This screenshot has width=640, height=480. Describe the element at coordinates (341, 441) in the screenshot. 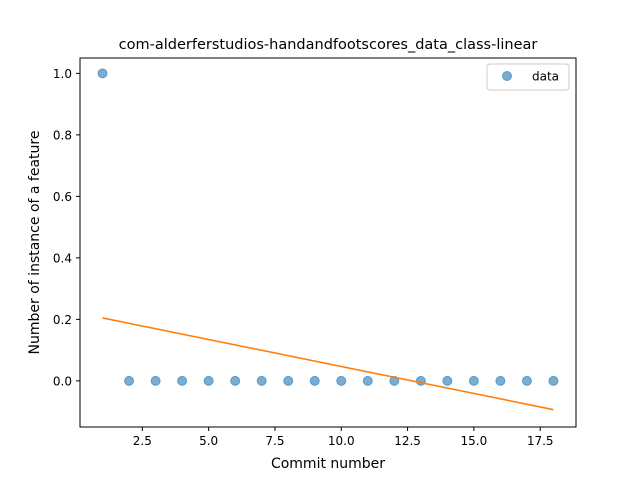

I see `x-tick-label: 10.0` at that location.